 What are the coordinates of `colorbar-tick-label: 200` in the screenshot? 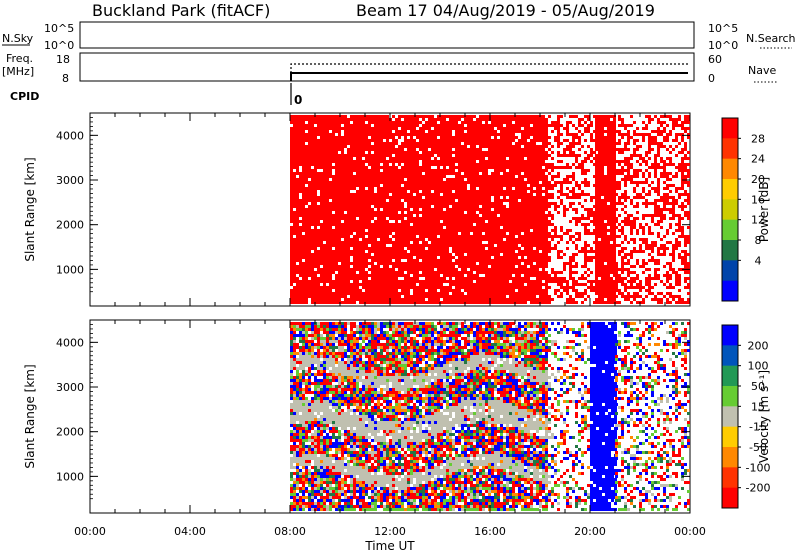 It's located at (758, 345).